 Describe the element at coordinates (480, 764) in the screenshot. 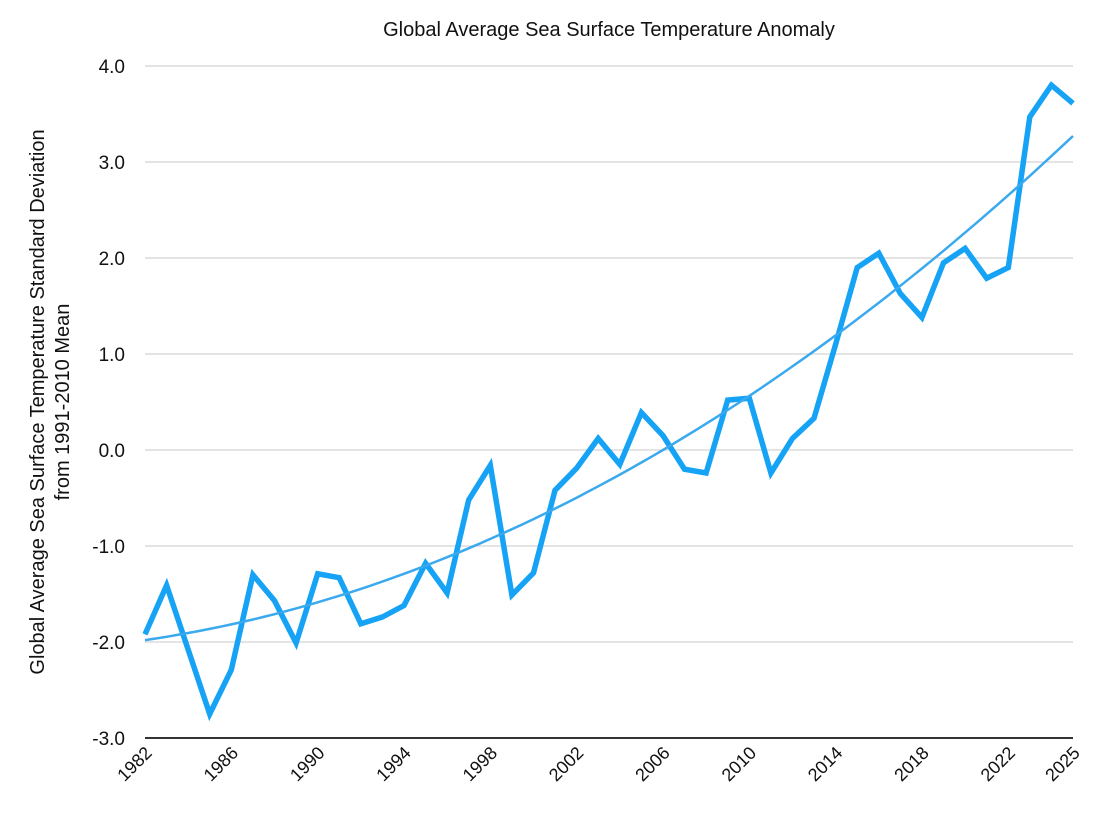

I see `x-tick-label: 1998` at that location.